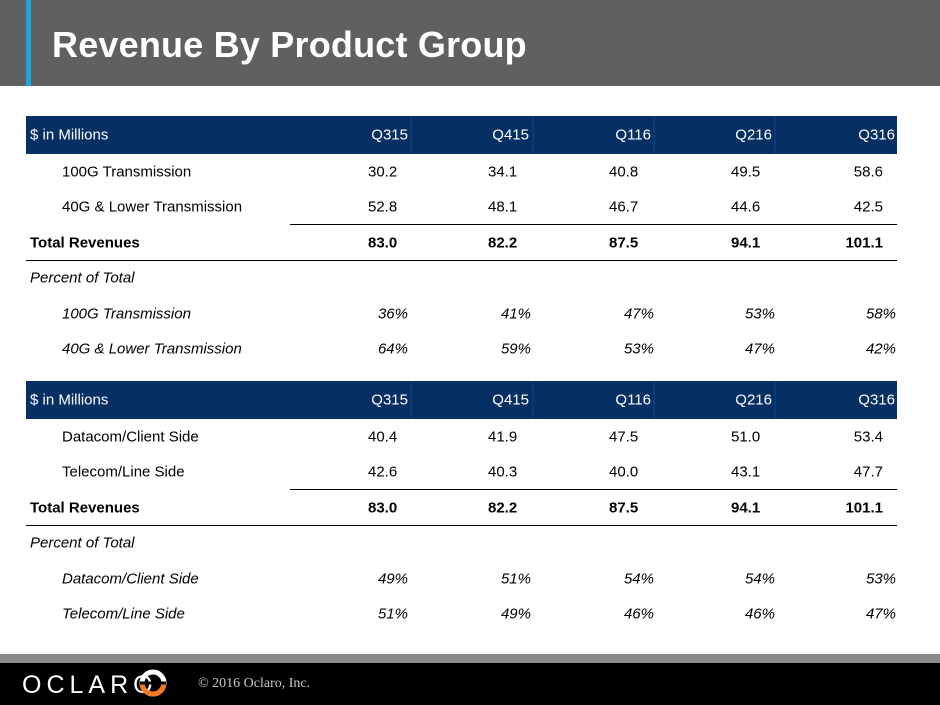 This screenshot has width=940, height=705. What do you see at coordinates (503, 207) in the screenshot?
I see `row-value: 48.1` at bounding box center [503, 207].